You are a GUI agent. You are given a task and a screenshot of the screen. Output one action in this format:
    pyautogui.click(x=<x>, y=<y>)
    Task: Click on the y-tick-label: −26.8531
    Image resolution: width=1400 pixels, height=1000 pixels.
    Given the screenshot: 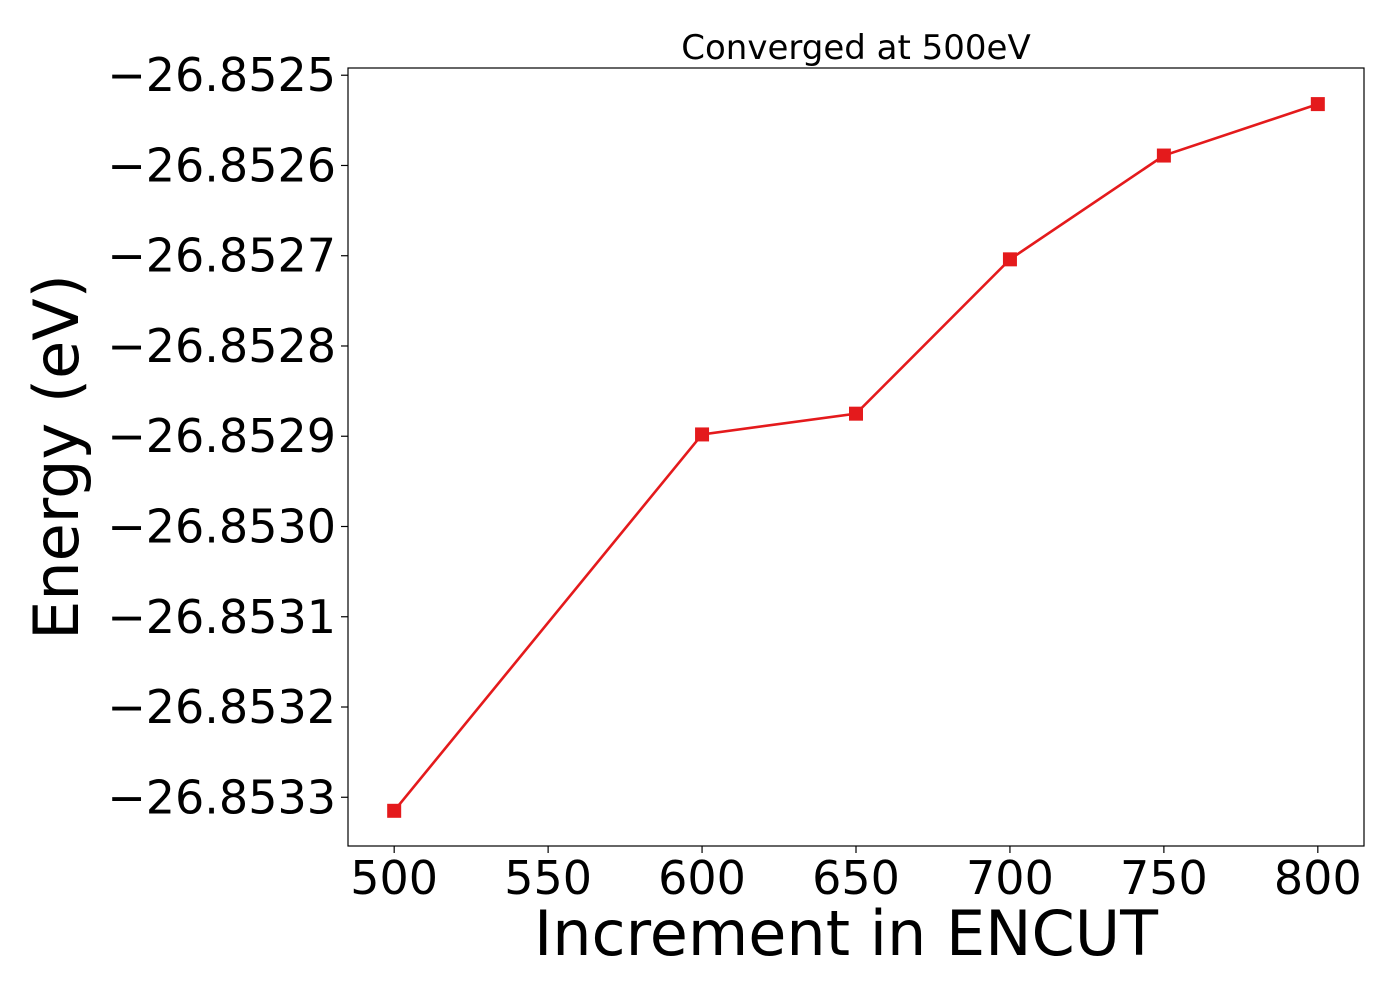 What is the action you would take?
    pyautogui.click(x=221, y=617)
    